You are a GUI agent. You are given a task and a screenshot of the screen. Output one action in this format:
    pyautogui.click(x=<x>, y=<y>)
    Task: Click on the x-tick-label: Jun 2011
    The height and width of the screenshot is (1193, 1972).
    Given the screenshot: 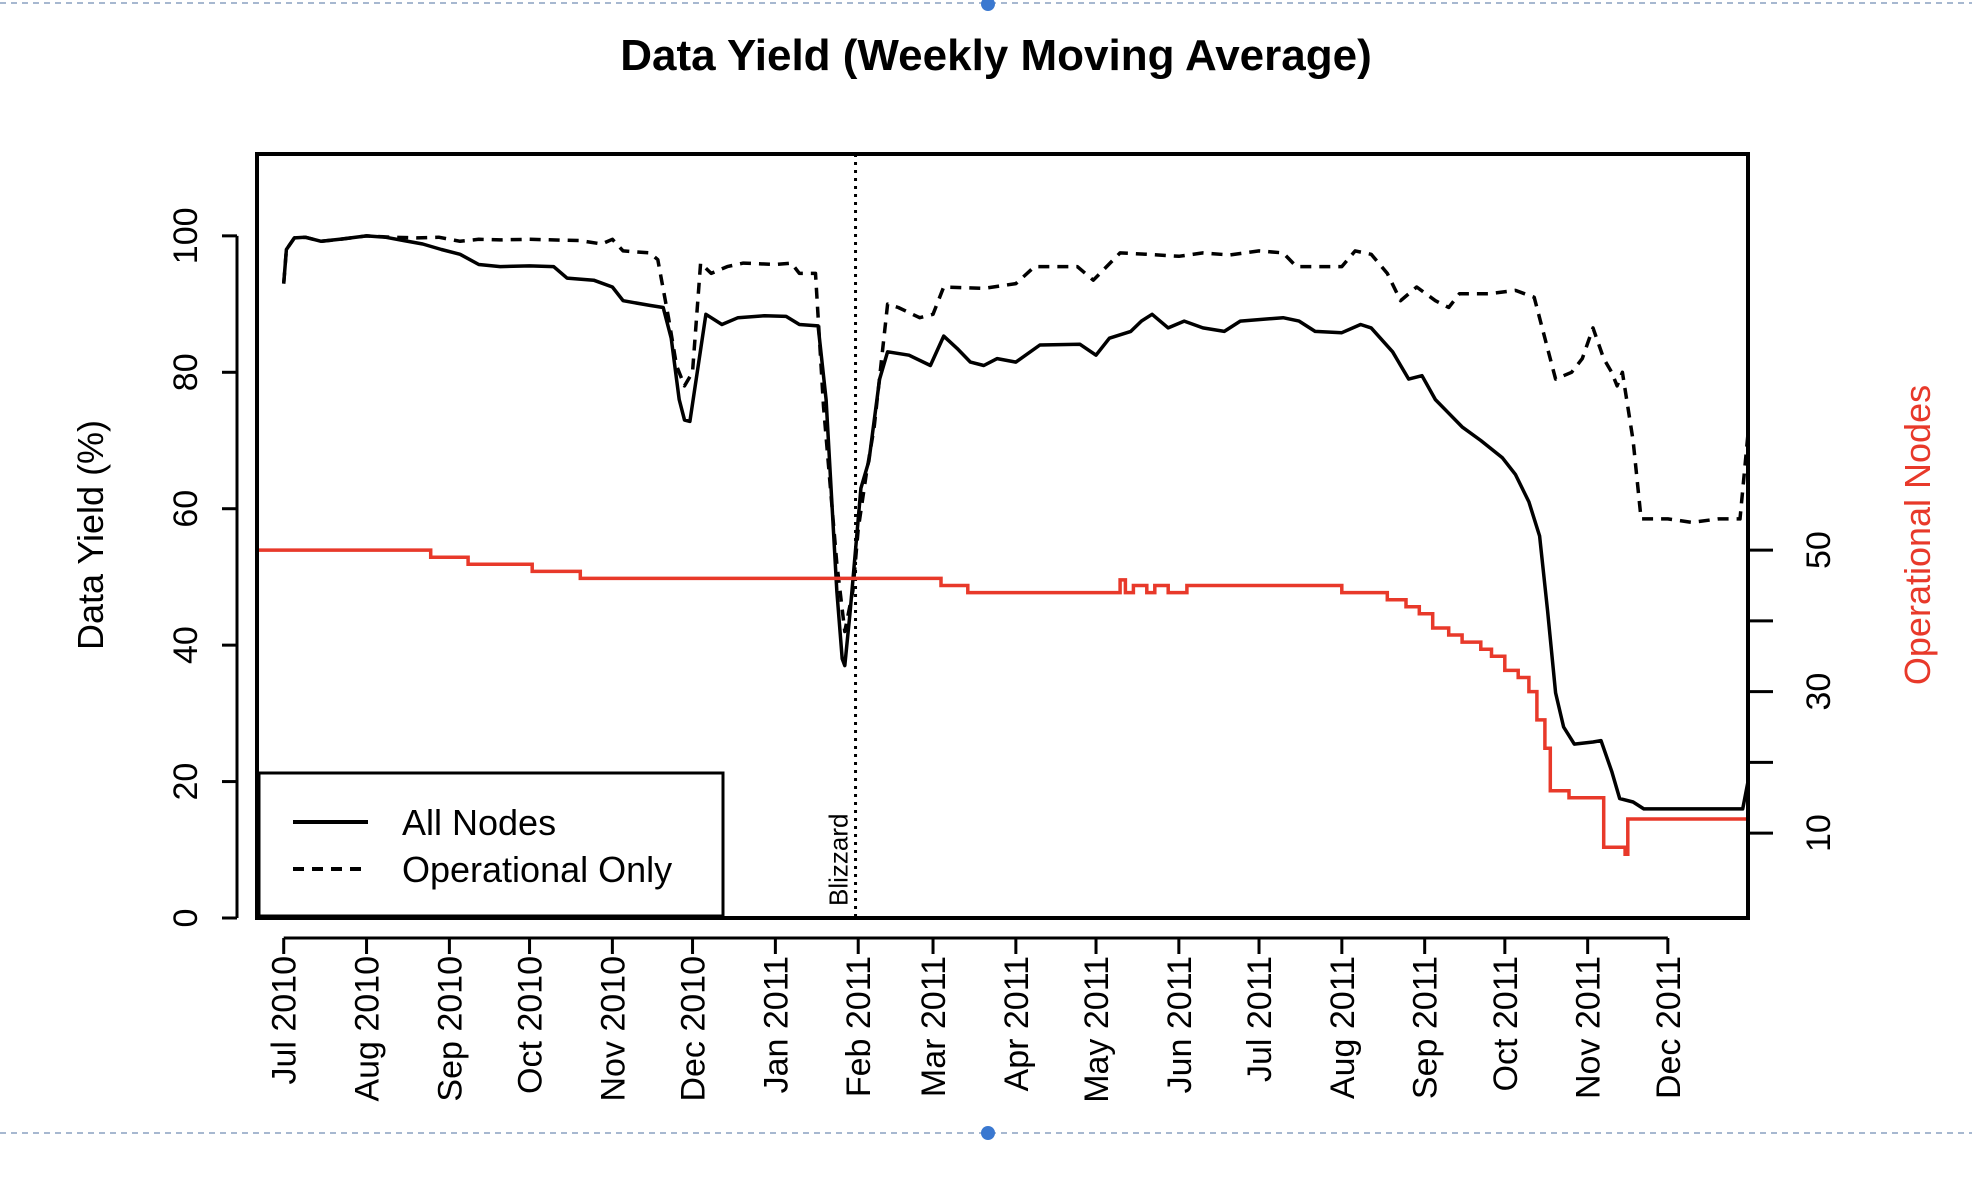 What is the action you would take?
    pyautogui.click(x=1180, y=1024)
    